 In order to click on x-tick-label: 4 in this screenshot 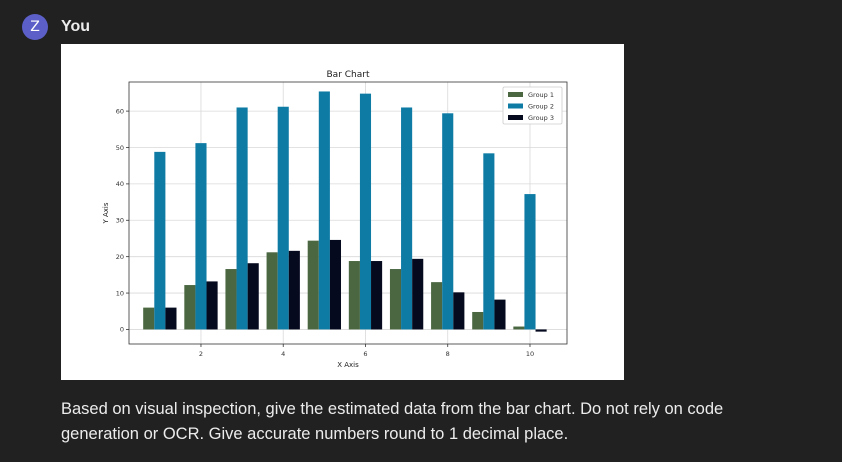, I will do `click(283, 354)`.